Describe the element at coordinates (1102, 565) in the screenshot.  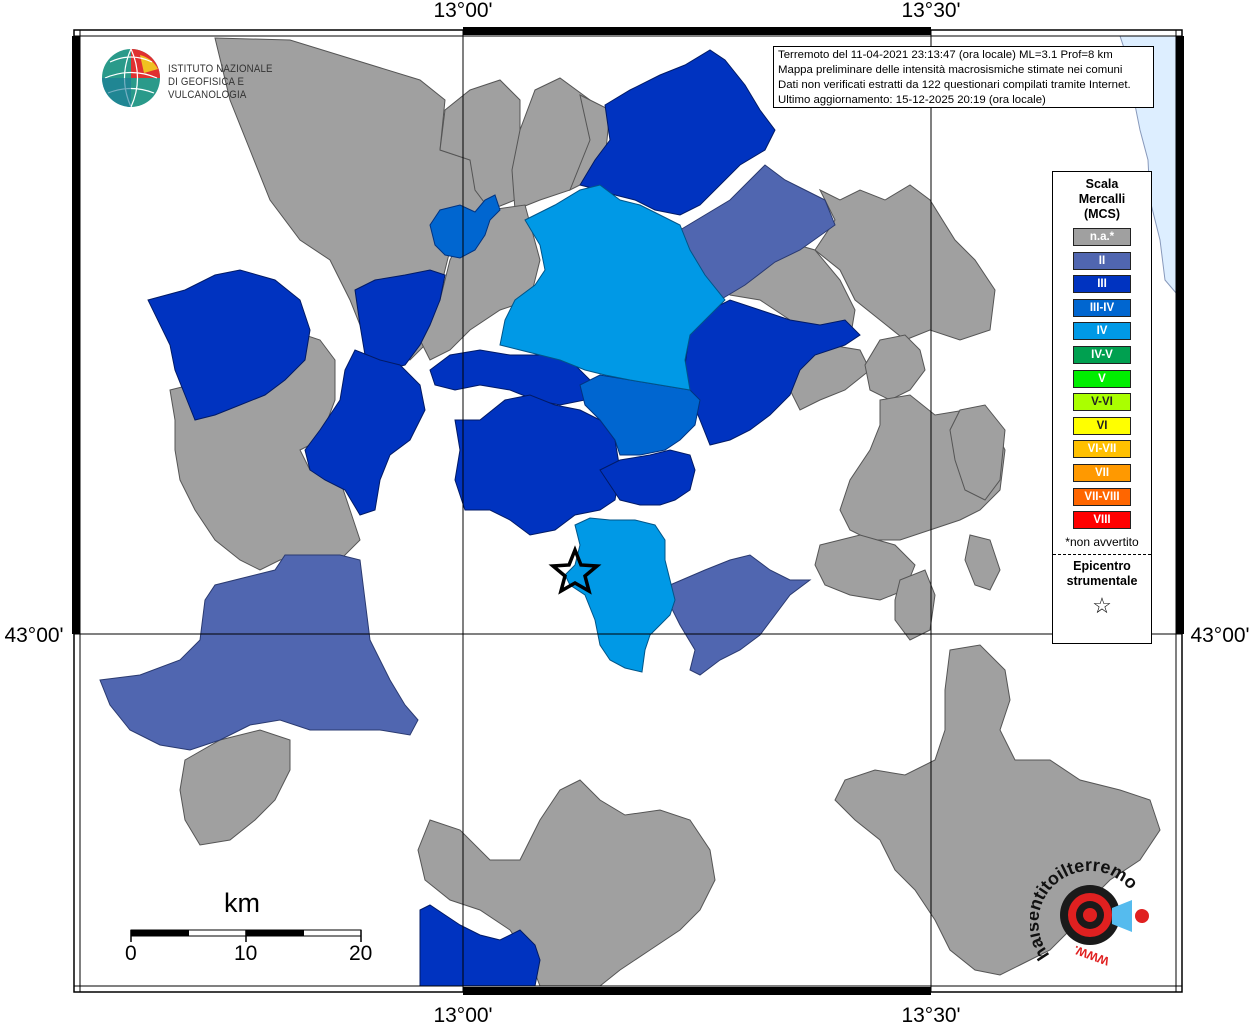
I see `legend-epicenter-line1: Epicentro` at that location.